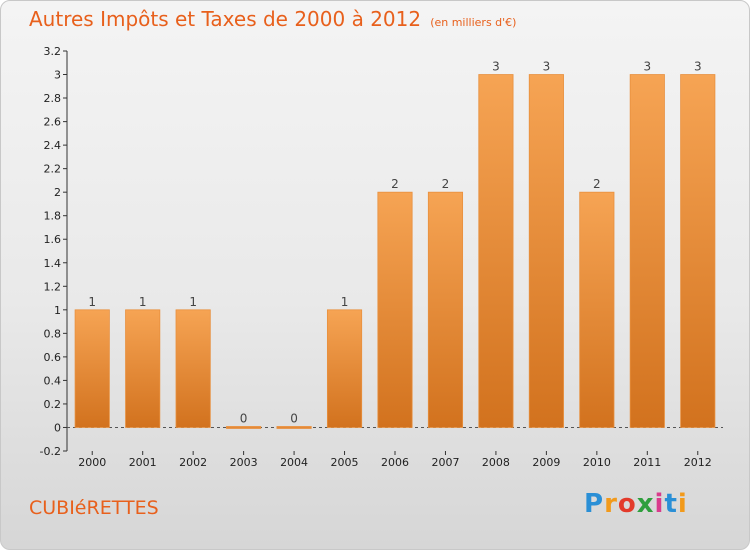  I want to click on x-tick-label: 2010, so click(597, 462).